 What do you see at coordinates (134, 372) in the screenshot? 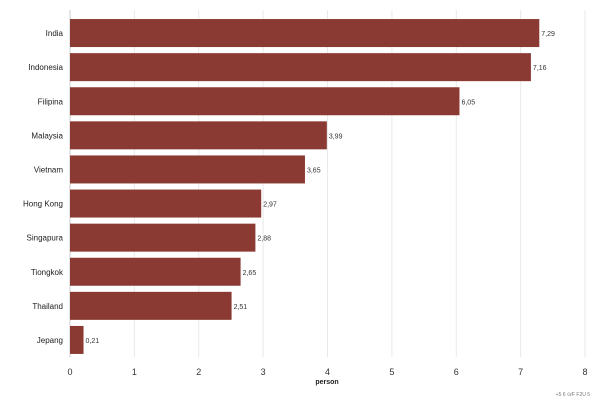
I see `x-tick-label: 1` at bounding box center [134, 372].